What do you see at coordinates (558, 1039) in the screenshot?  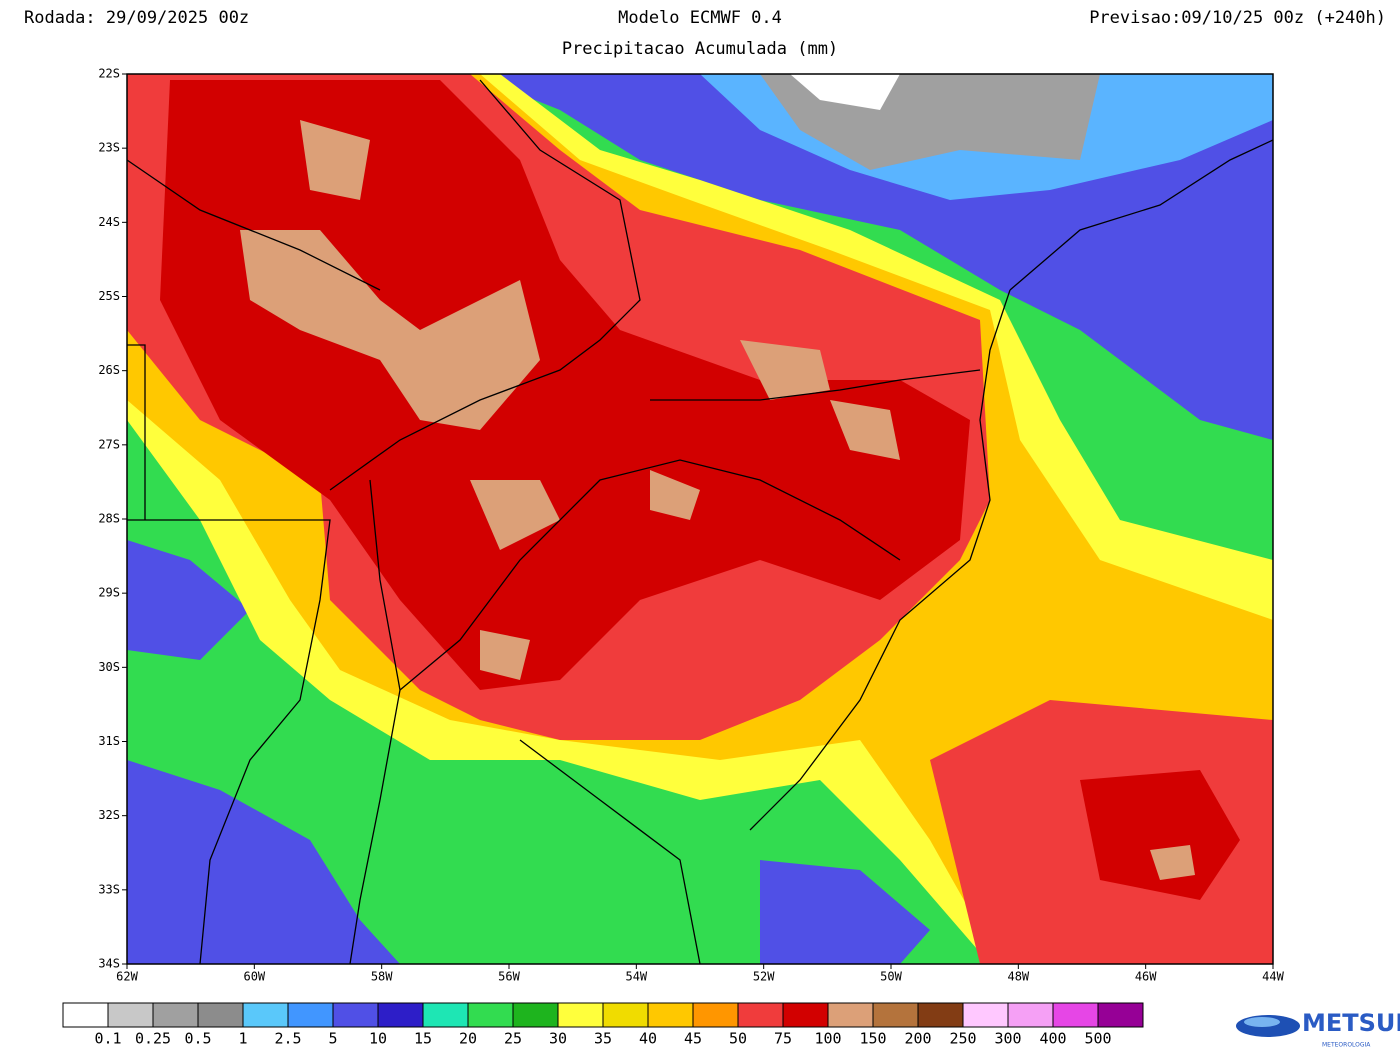 I see `colorbar-label: 30` at bounding box center [558, 1039].